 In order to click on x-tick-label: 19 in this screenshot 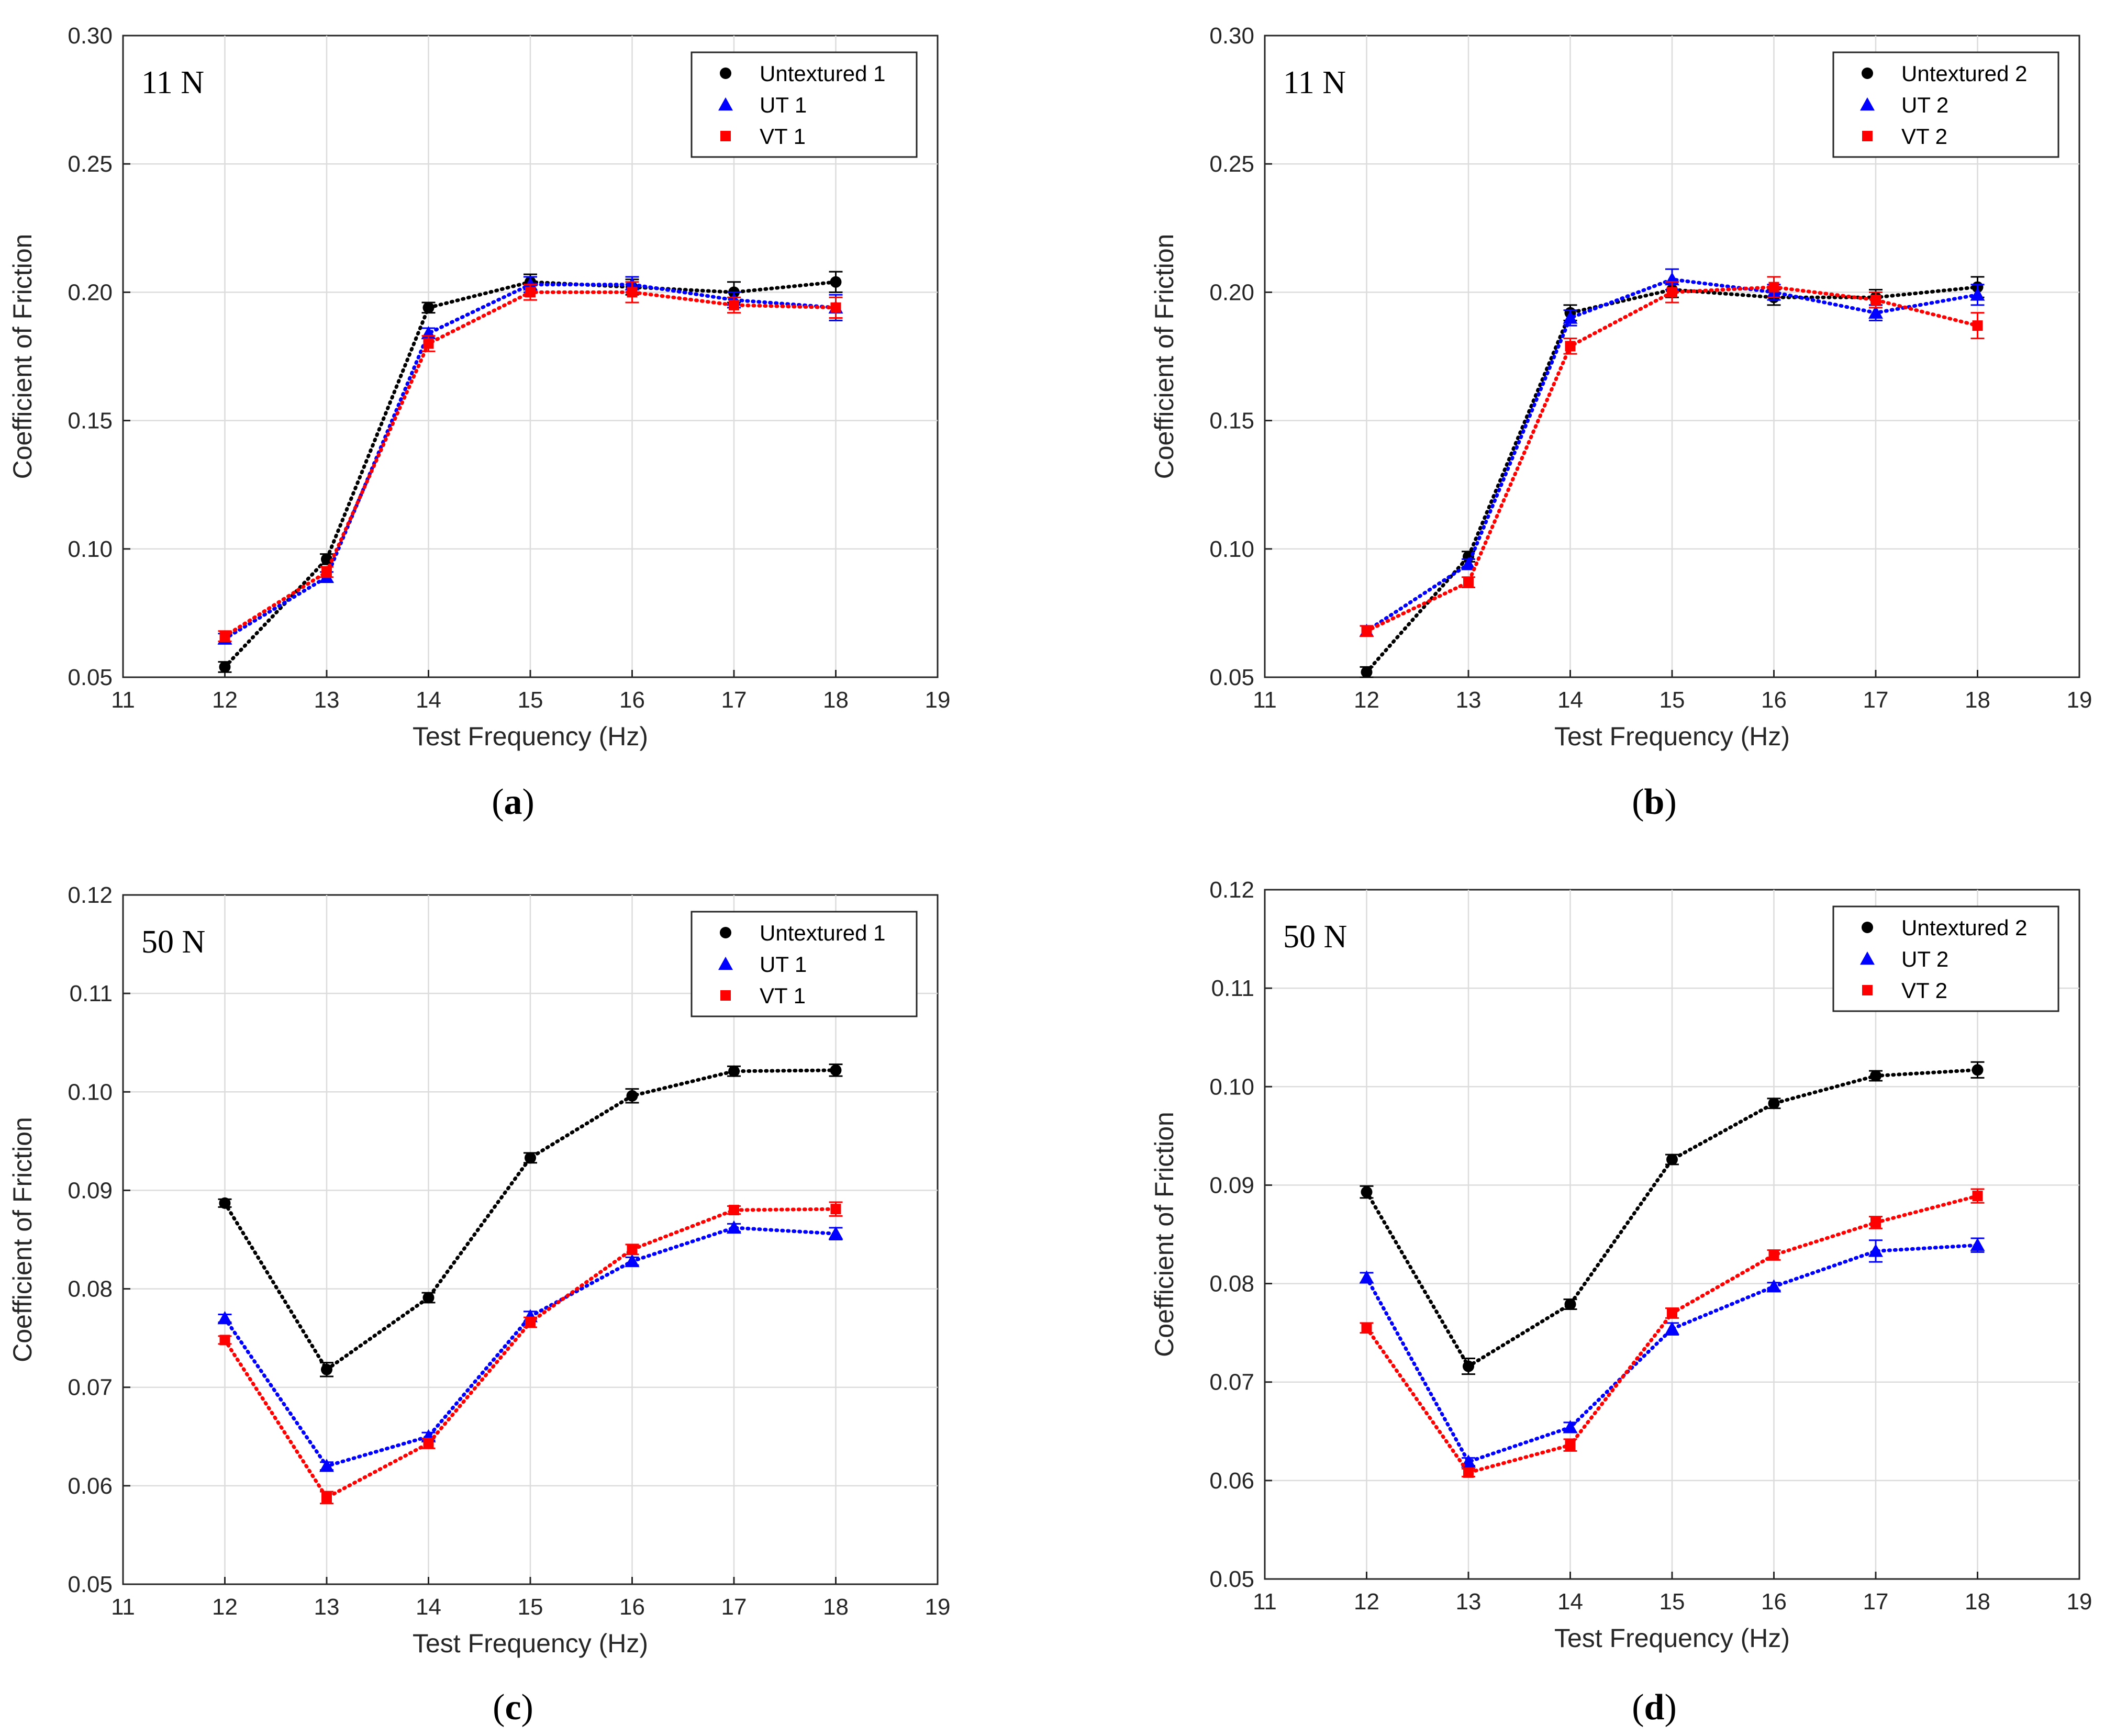, I will do `click(938, 700)`.